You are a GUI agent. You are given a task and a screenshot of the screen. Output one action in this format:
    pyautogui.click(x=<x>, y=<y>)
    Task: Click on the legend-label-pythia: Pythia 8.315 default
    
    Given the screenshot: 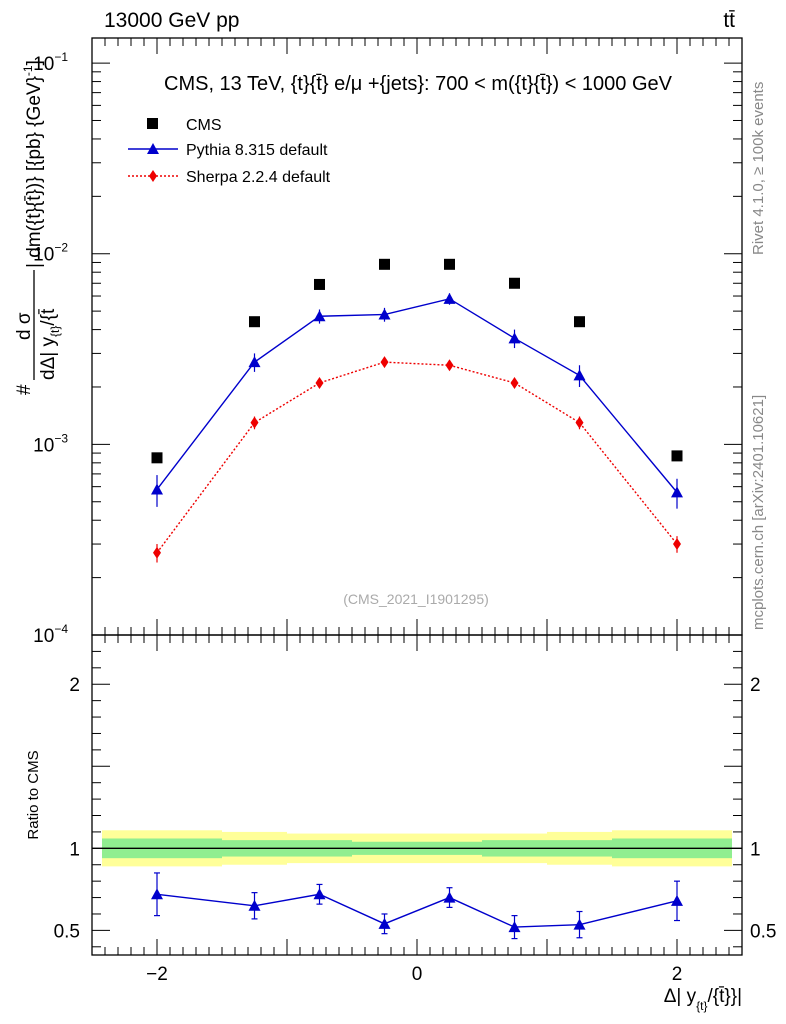 What is the action you would take?
    pyautogui.click(x=257, y=150)
    